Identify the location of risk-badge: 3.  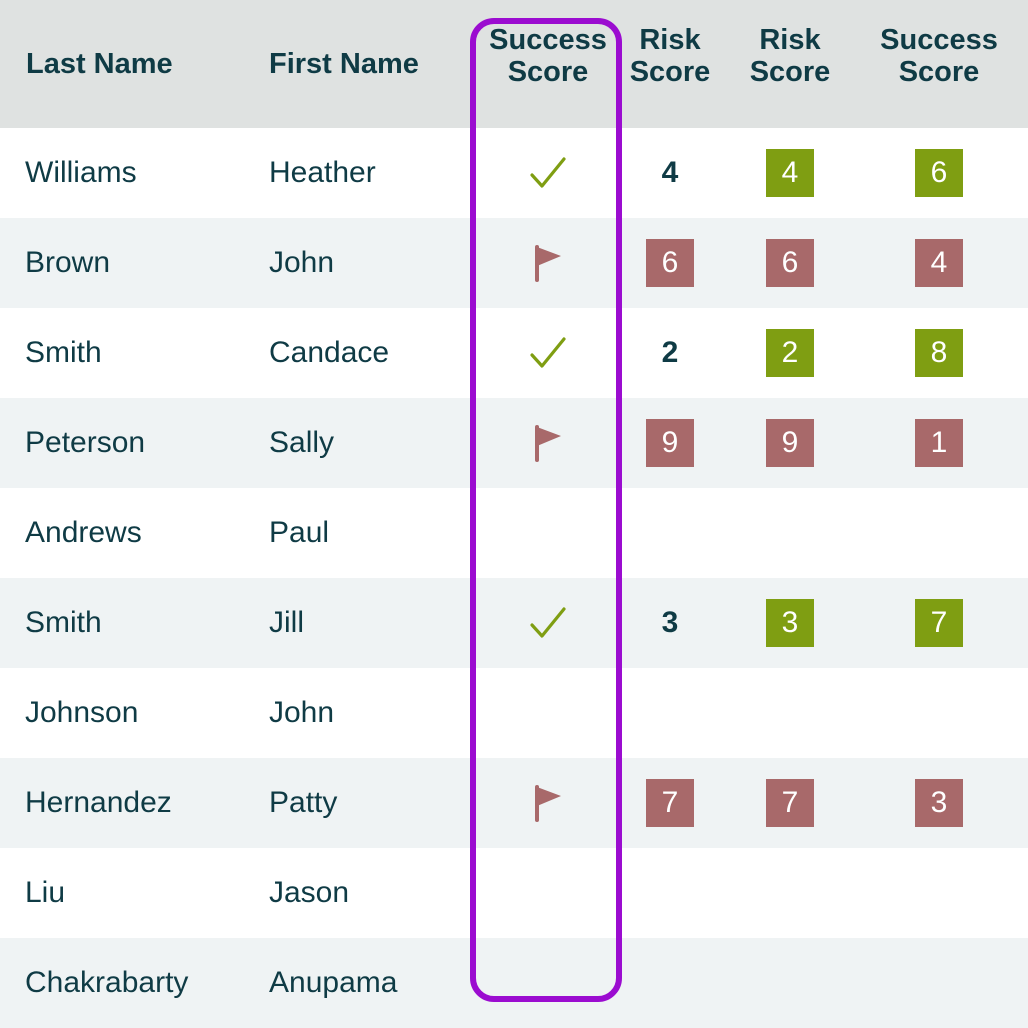
(790, 623).